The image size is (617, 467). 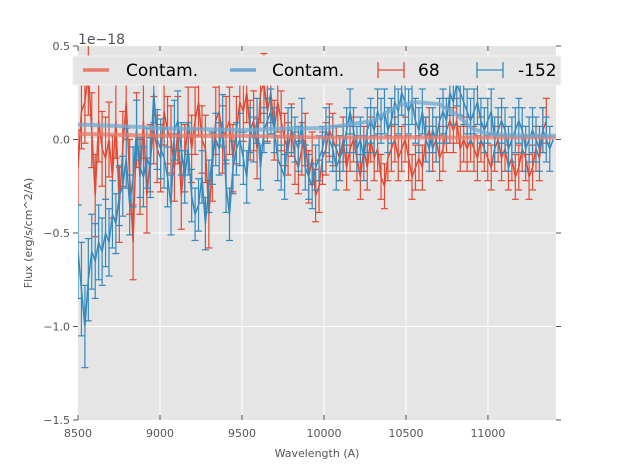 I want to click on x-tick-label: 9000, so click(x=160, y=433).